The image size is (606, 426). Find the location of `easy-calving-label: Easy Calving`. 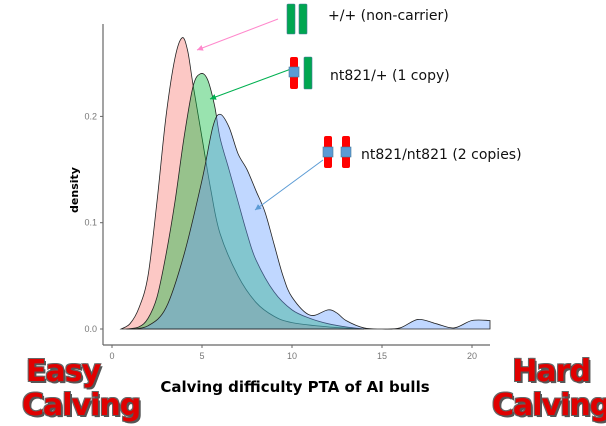

easy-calving-label: Easy Calving is located at coordinates (81, 388).